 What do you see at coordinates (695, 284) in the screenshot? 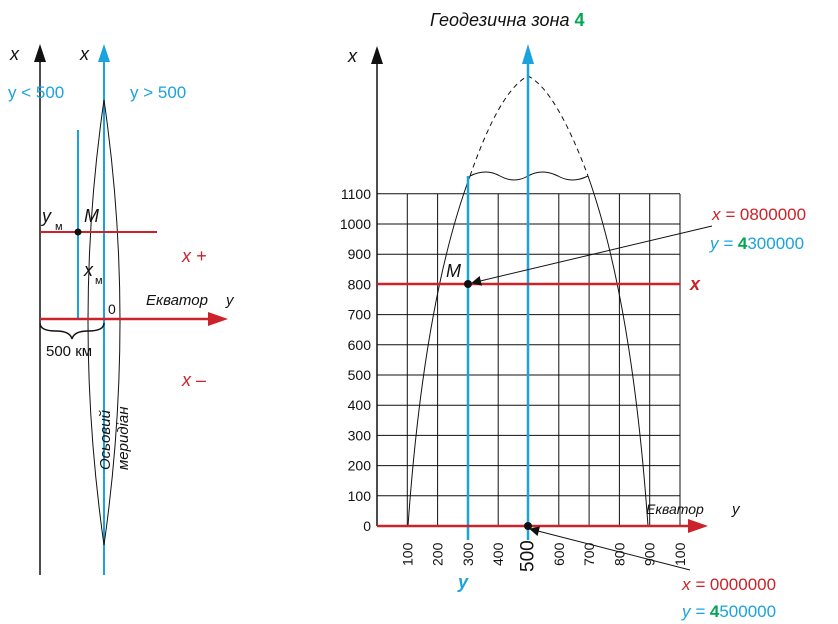
I see `x-red-label: x` at bounding box center [695, 284].